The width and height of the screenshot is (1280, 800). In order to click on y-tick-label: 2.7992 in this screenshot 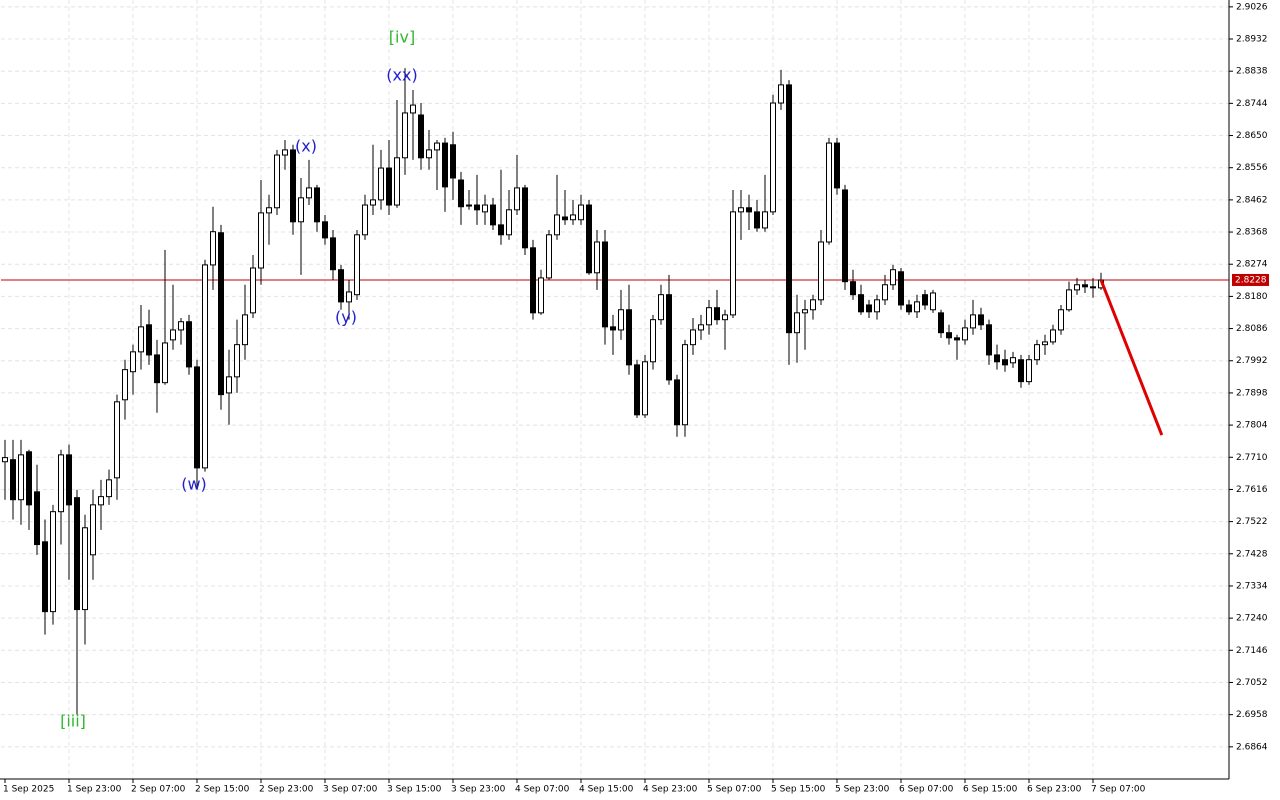, I will do `click(1252, 361)`.